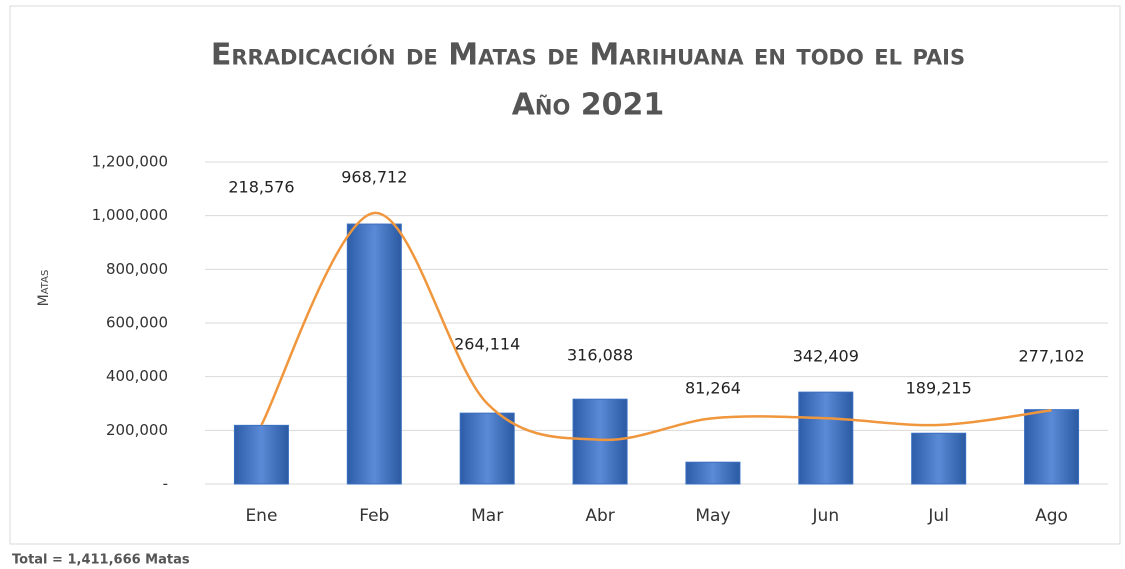  Describe the element at coordinates (261, 516) in the screenshot. I see `x-tick-label: Ene` at that location.